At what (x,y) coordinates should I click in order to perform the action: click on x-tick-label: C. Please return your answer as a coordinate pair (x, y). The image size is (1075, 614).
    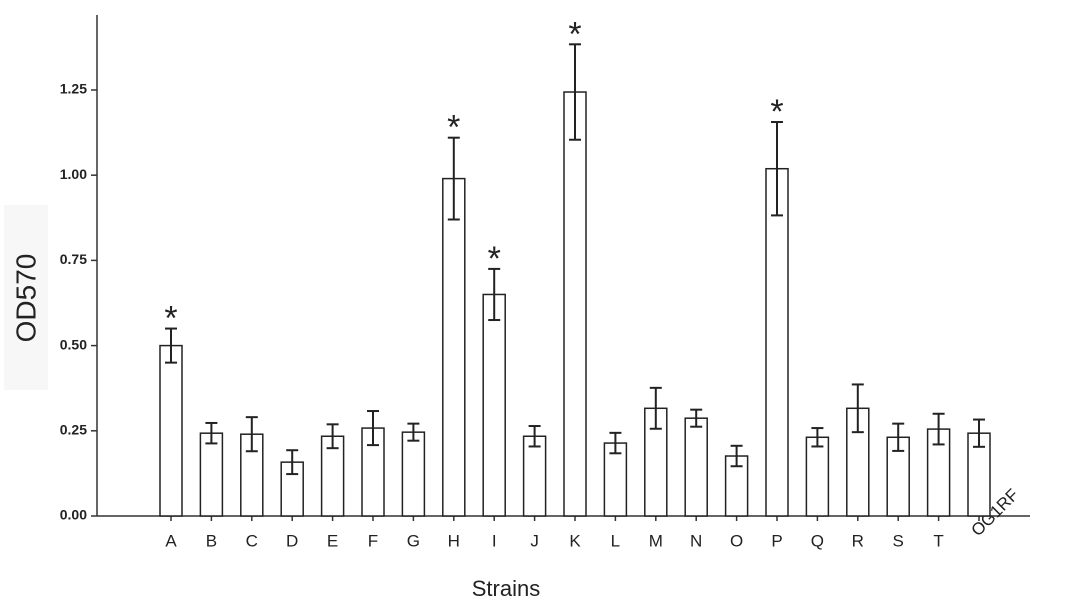
    Looking at the image, I should click on (252, 540).